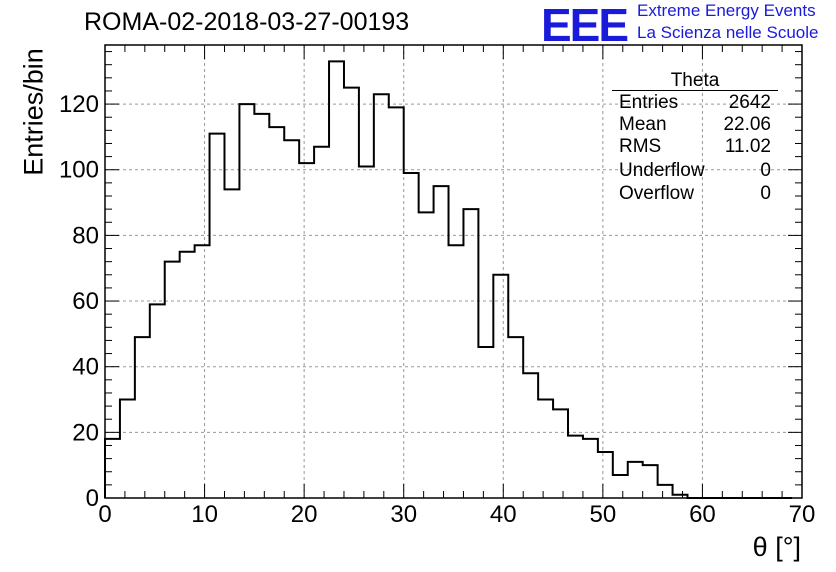 Image resolution: width=836 pixels, height=572 pixels. I want to click on stat-label: Mean, so click(643, 124).